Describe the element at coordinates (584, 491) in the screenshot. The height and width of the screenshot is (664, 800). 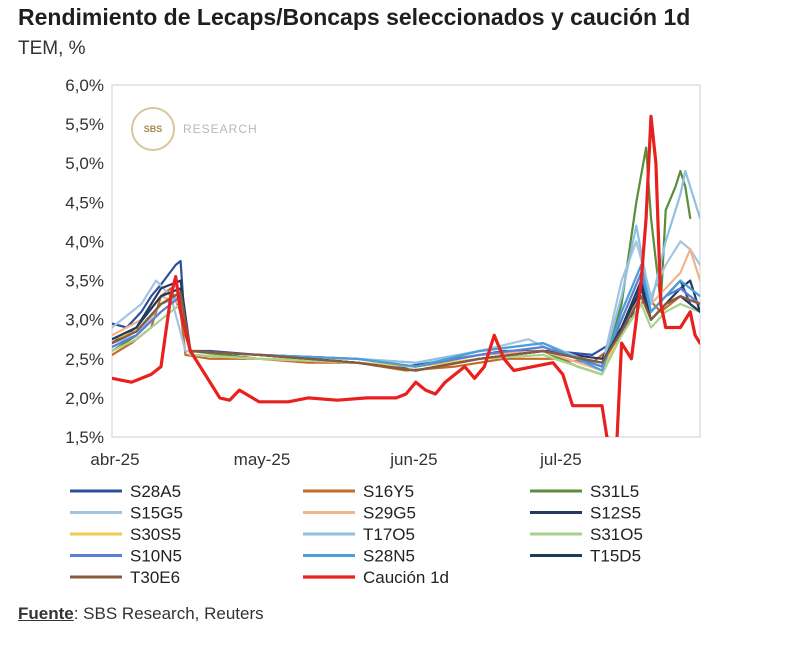
I see `legend-item: S31L5` at that location.